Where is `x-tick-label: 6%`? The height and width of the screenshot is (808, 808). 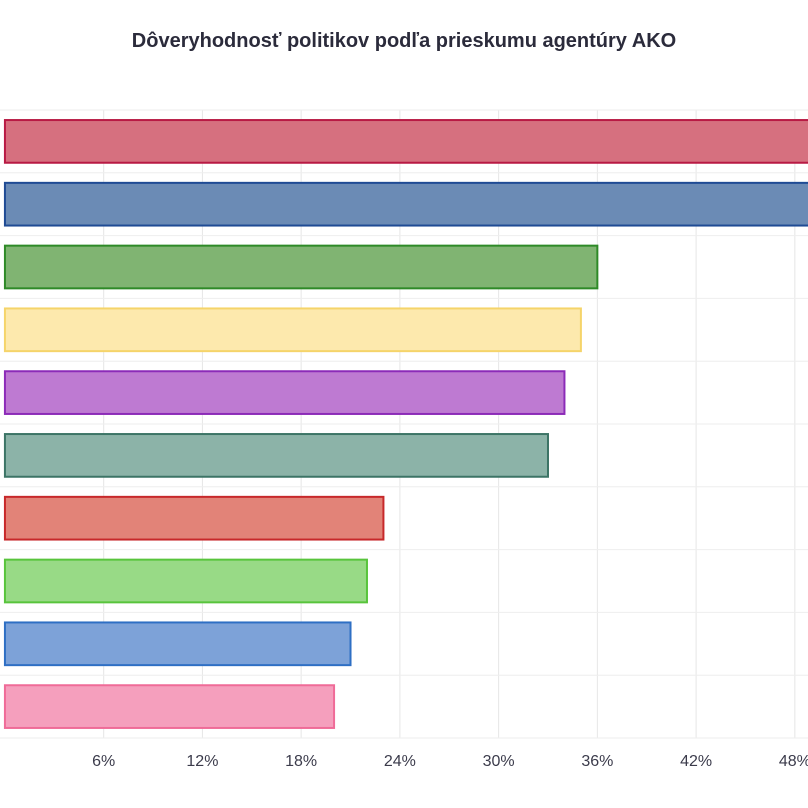
x-tick-label: 6% is located at coordinates (103, 761).